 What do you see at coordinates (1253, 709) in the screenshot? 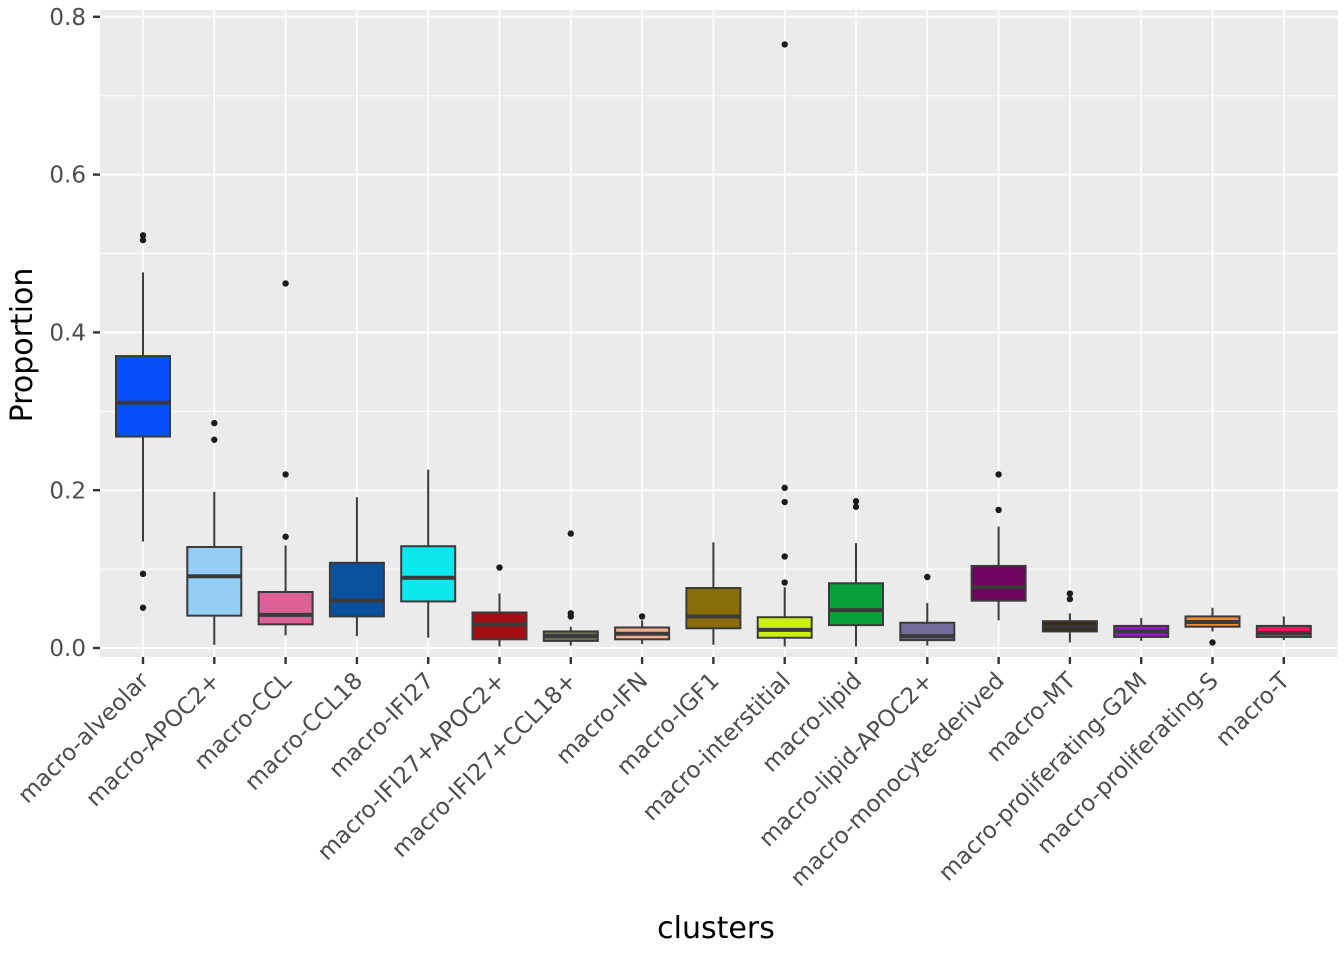
I see `x-tick-label: macro-T` at bounding box center [1253, 709].